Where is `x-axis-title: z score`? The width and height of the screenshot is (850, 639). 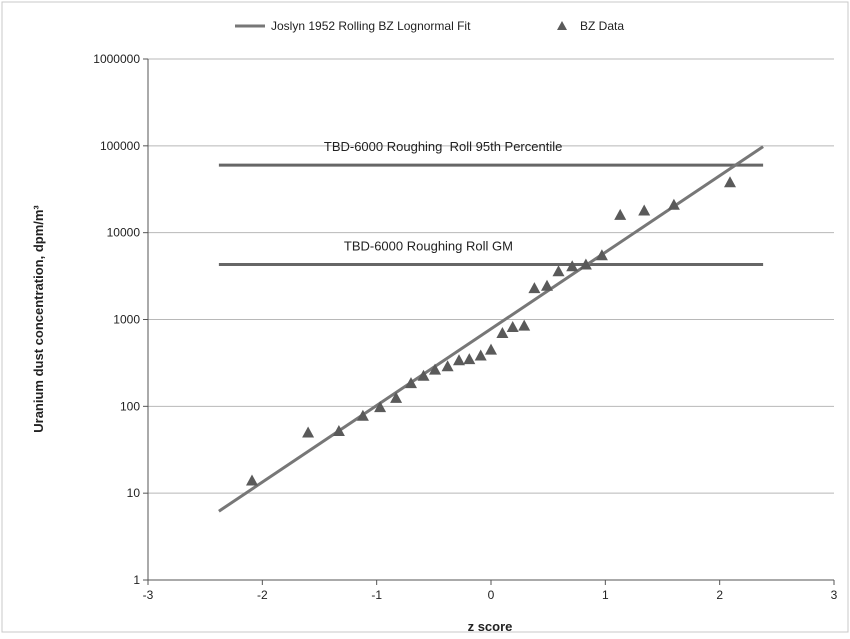 x-axis-title: z score is located at coordinates (490, 626).